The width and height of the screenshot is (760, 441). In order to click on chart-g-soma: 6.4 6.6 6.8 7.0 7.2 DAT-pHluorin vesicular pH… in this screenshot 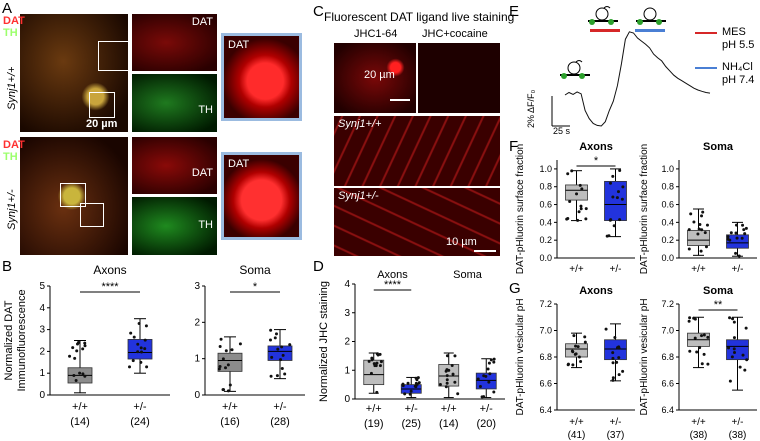, I will do `click(698, 363)`.